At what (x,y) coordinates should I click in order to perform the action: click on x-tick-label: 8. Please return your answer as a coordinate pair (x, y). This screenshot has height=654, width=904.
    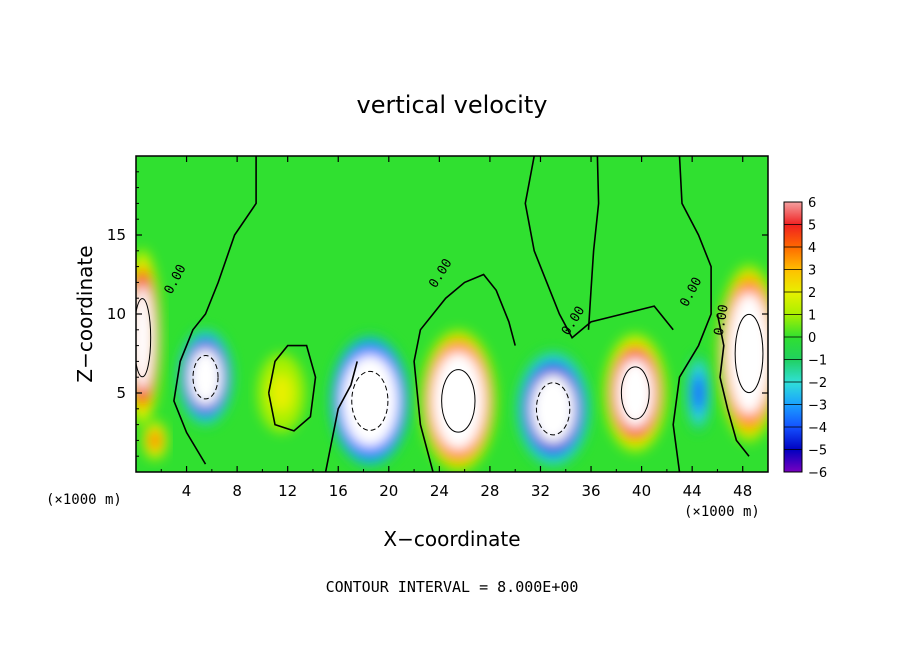
    Looking at the image, I should click on (237, 491).